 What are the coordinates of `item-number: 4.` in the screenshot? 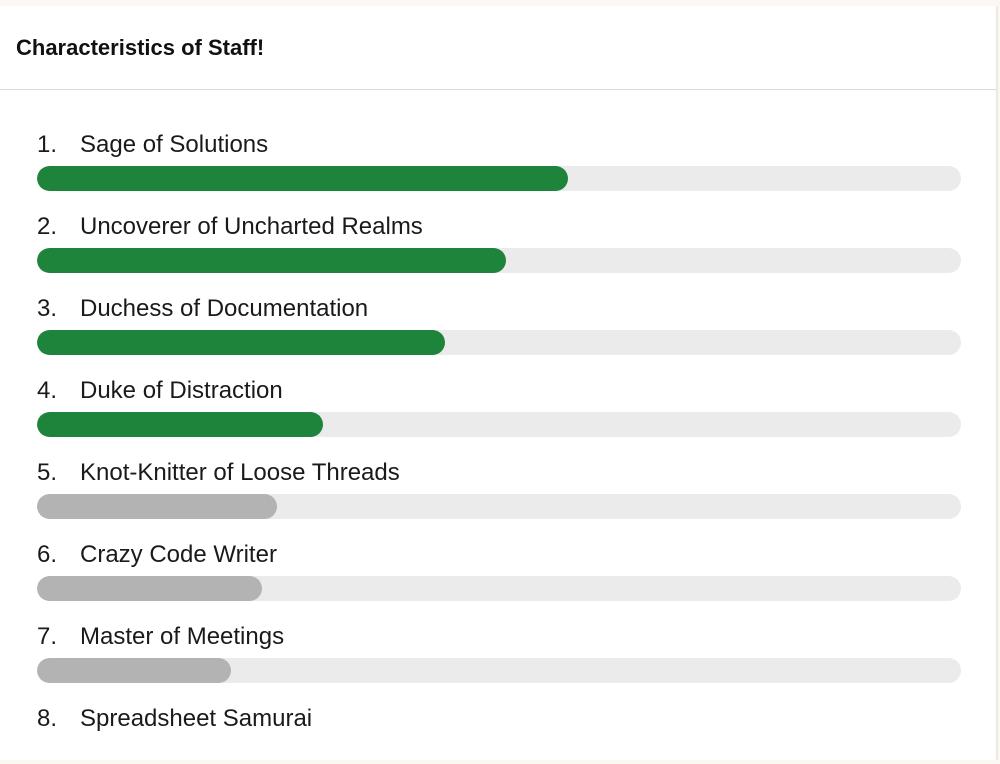 It's located at (47, 390).